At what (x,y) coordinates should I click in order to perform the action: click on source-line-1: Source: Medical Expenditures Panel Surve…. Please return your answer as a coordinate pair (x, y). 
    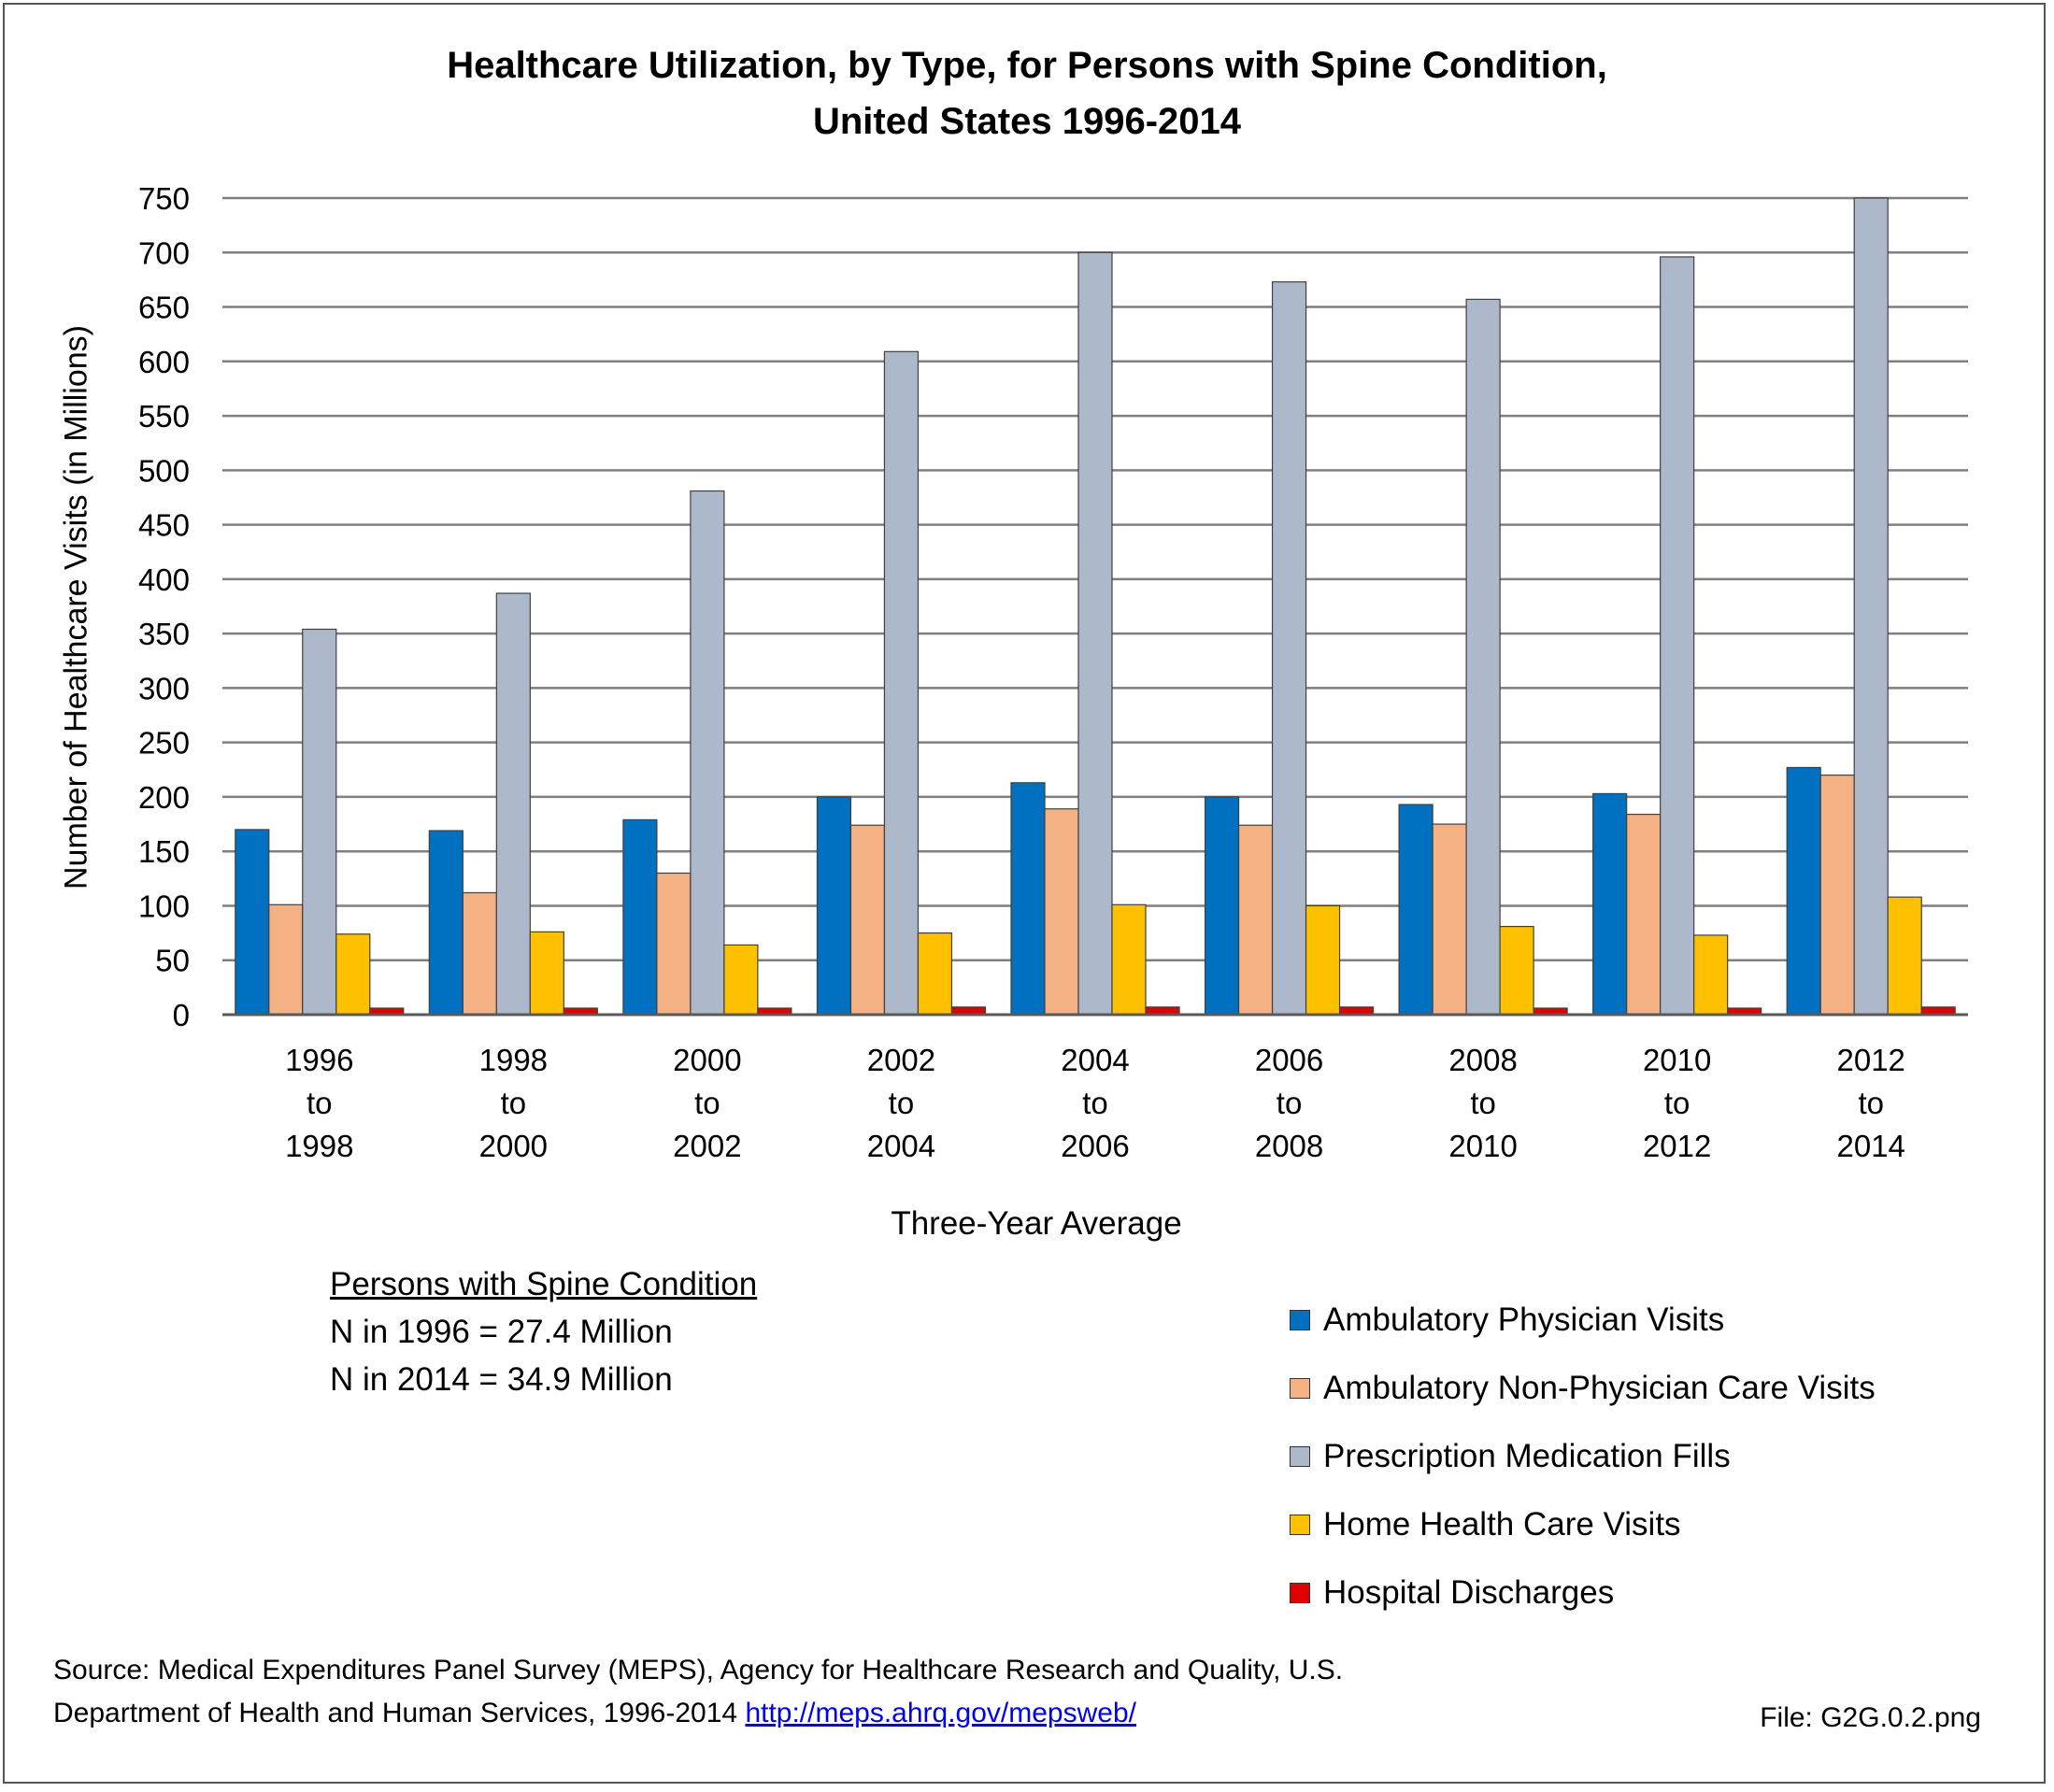
    Looking at the image, I should click on (699, 1670).